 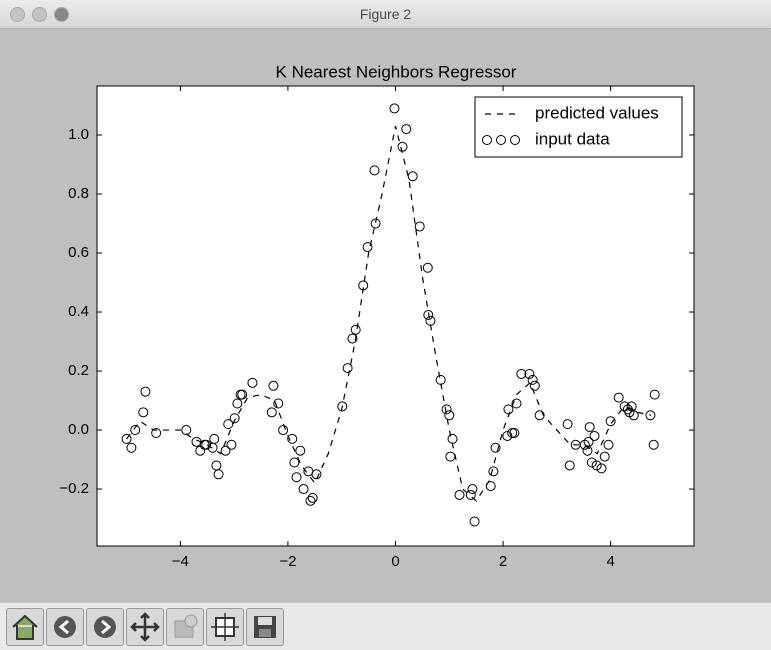 What do you see at coordinates (287, 561) in the screenshot?
I see `x-tick-label: −2` at bounding box center [287, 561].